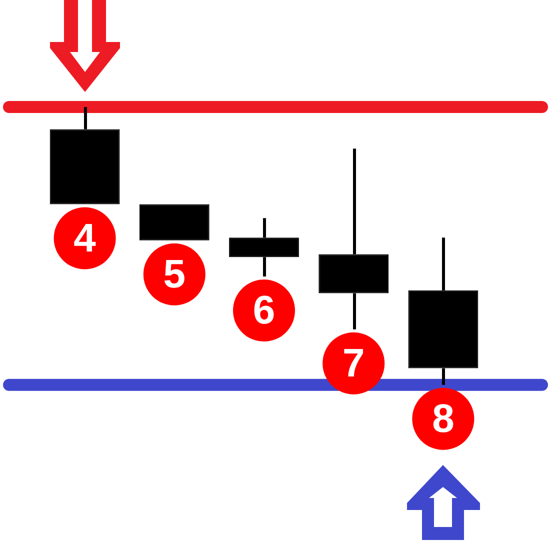  Describe the element at coordinates (353, 363) in the screenshot. I see `x-tick-label: 7` at that location.